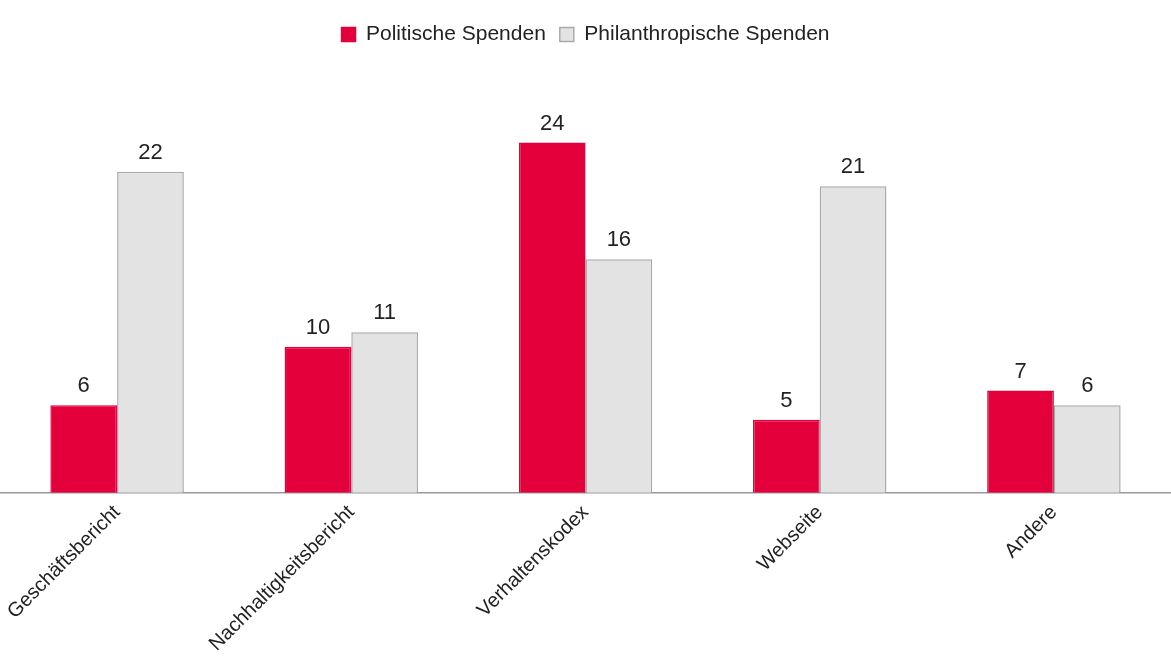 The height and width of the screenshot is (664, 1171). I want to click on data-label: 24, so click(552, 122).